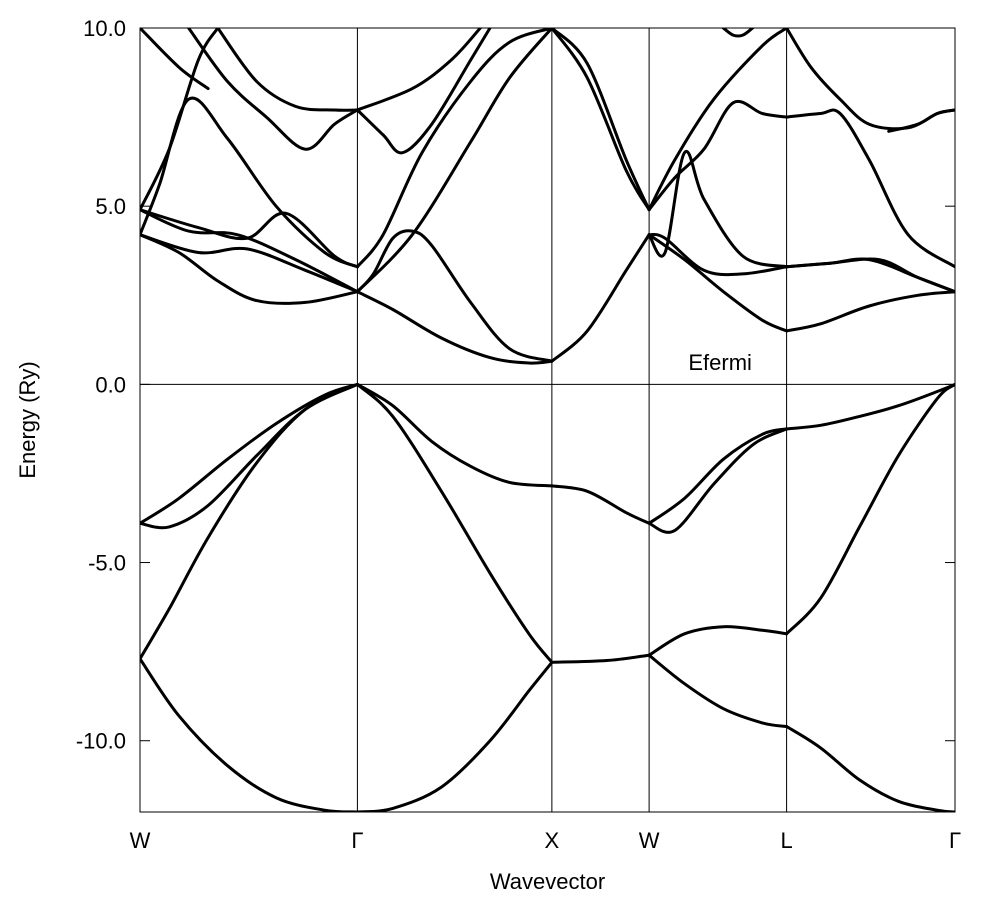 The height and width of the screenshot is (900, 1000). Describe the element at coordinates (110, 206) in the screenshot. I see `y-tick-label: 5.0` at that location.